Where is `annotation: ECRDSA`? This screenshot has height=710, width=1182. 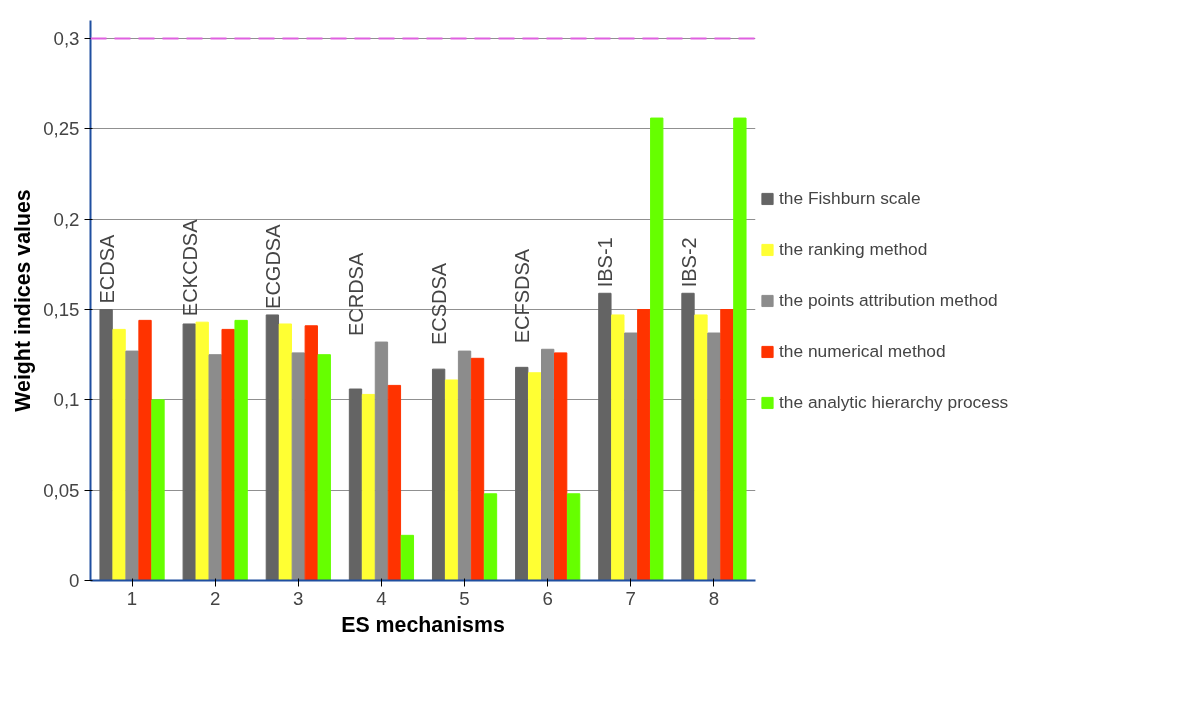
annotation: ECRDSA is located at coordinates (356, 294).